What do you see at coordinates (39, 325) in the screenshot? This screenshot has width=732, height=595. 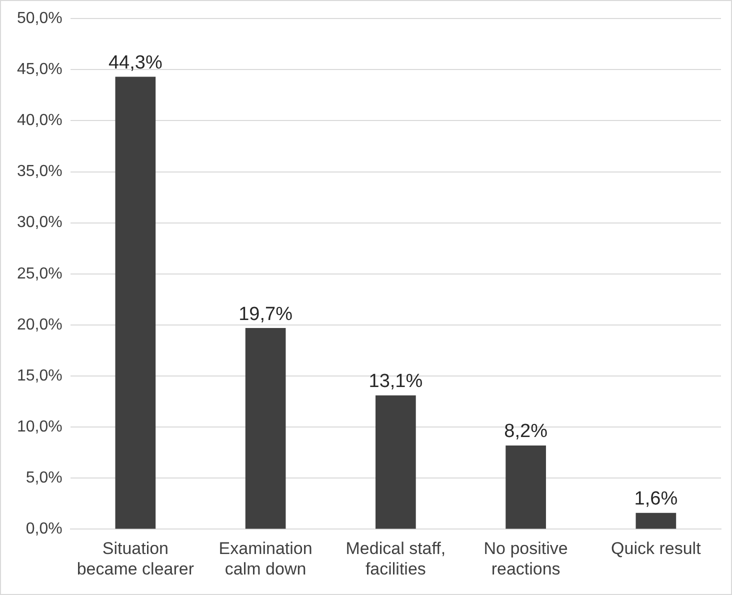 I see `y-tick-label: 20,0%` at bounding box center [39, 325].